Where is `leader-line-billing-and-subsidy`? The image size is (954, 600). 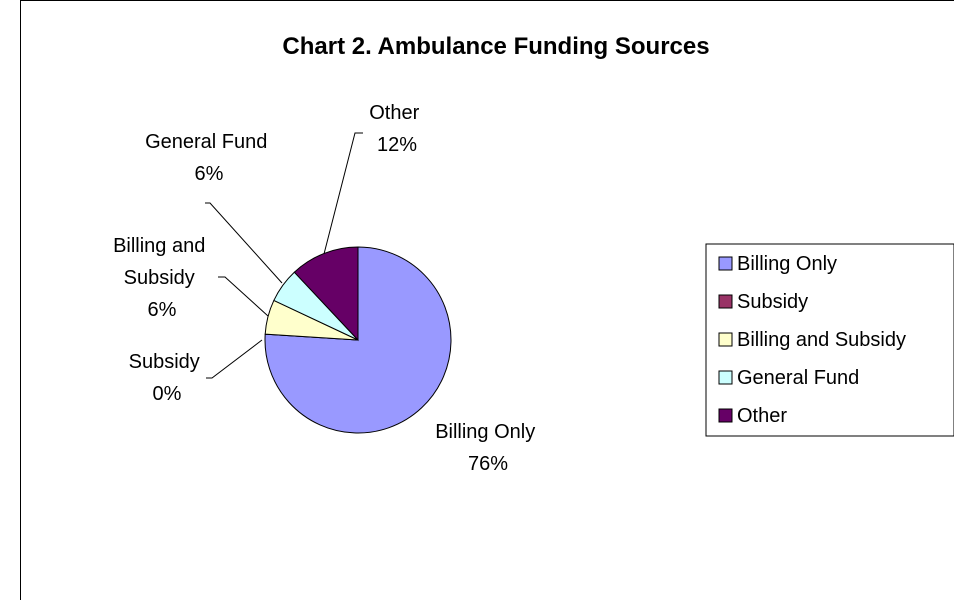 leader-line-billing-and-subsidy is located at coordinates (243, 296).